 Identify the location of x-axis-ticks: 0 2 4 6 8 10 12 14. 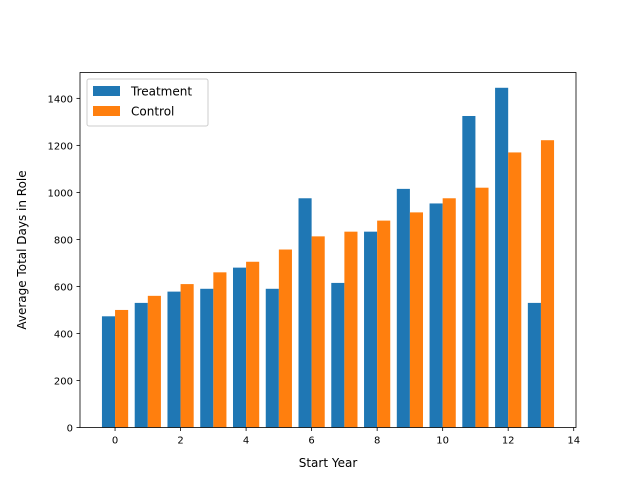
(346, 437).